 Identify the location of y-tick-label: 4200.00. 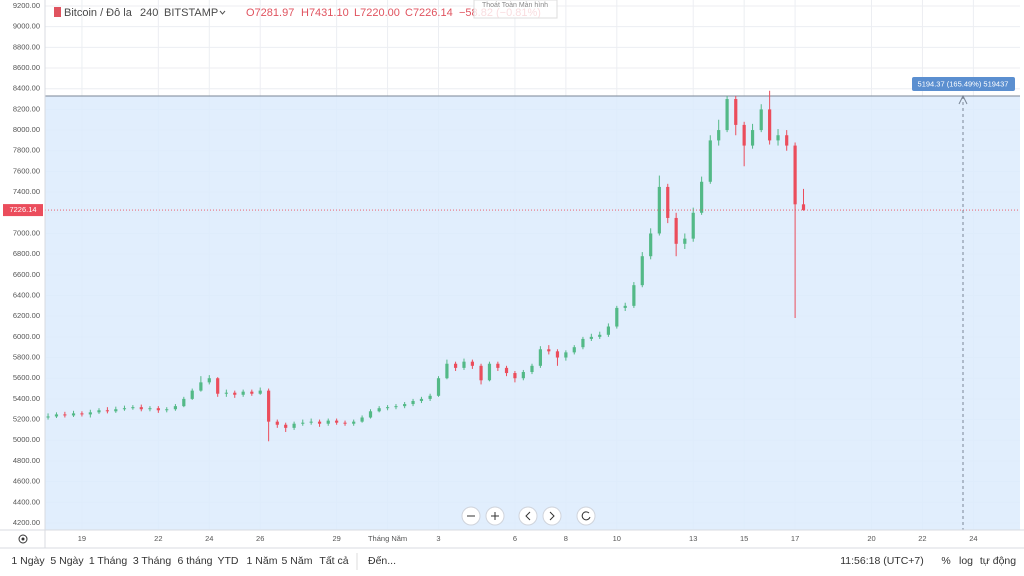
(26, 522).